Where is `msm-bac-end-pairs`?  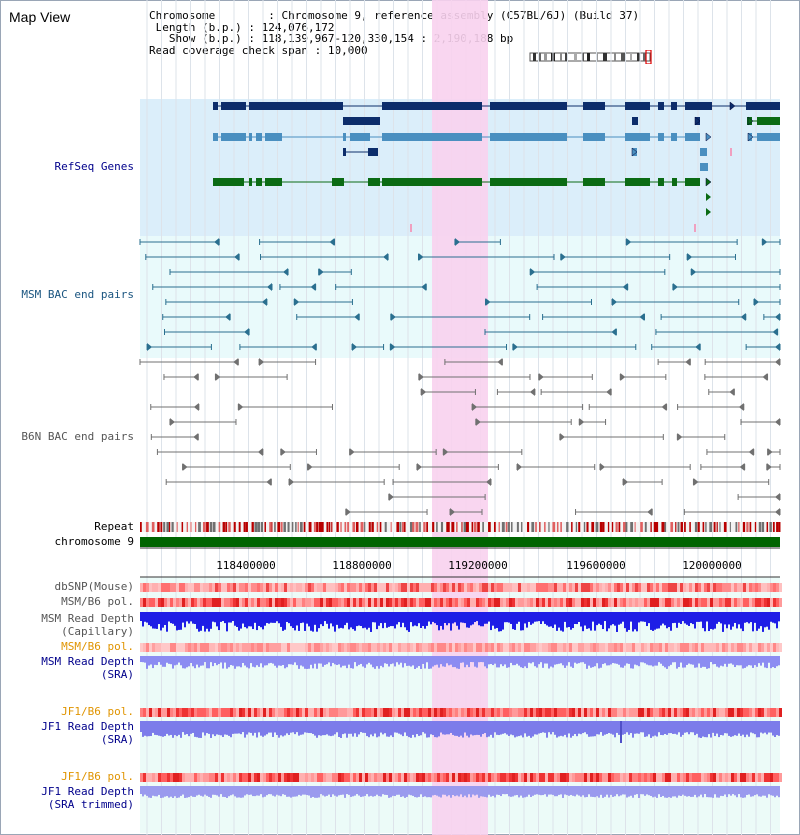 msm-bac-end-pairs is located at coordinates (460, 294).